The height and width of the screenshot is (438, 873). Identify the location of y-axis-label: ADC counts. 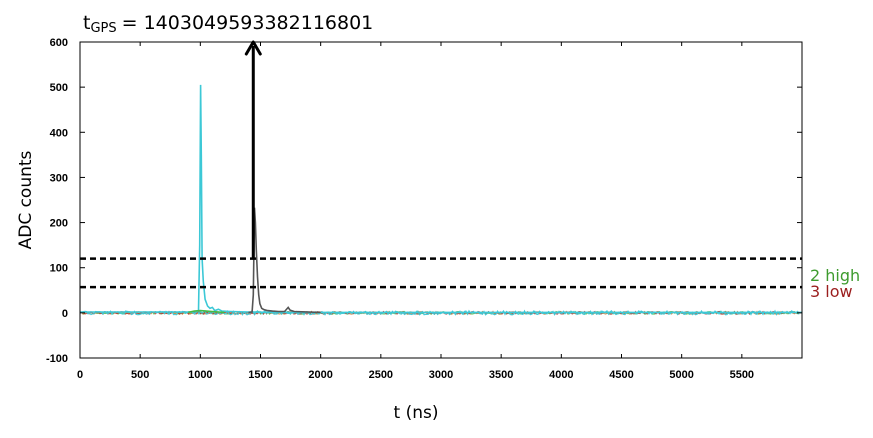
(26, 199).